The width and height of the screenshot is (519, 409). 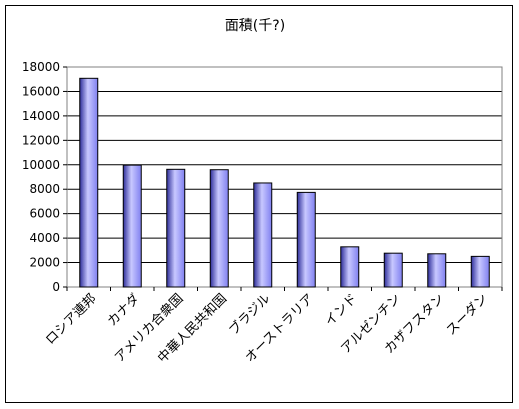 What do you see at coordinates (467, 314) in the screenshot?
I see `x-category-label: スーダン` at bounding box center [467, 314].